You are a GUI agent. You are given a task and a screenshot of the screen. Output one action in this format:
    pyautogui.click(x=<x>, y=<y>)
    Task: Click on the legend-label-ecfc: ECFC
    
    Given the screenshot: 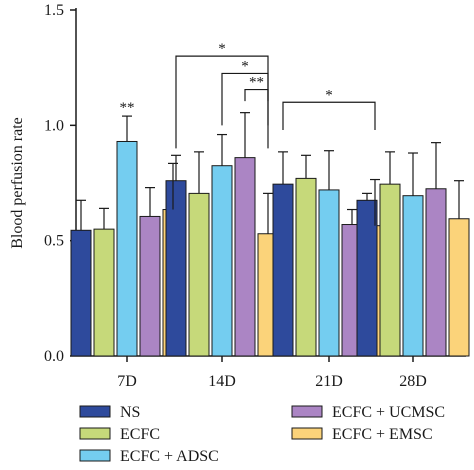 What is the action you would take?
    pyautogui.click(x=140, y=434)
    